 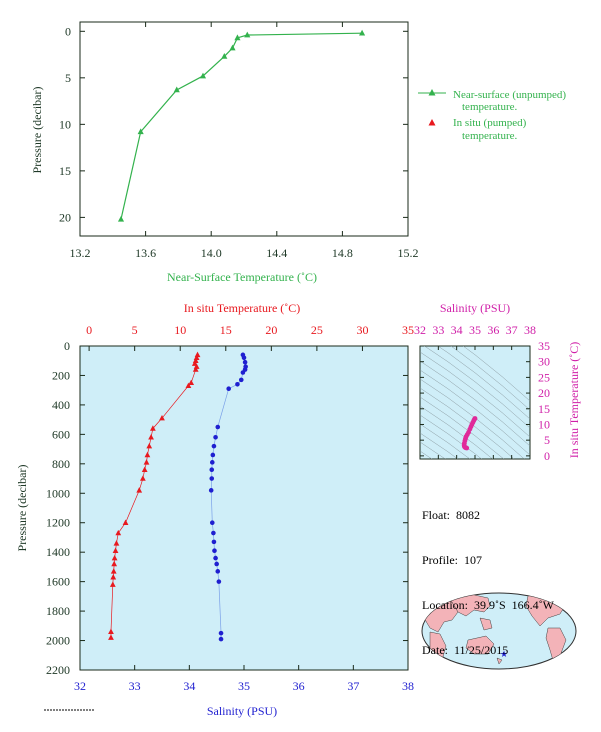 I want to click on top-x-tick-label: 15.2, so click(x=408, y=253).